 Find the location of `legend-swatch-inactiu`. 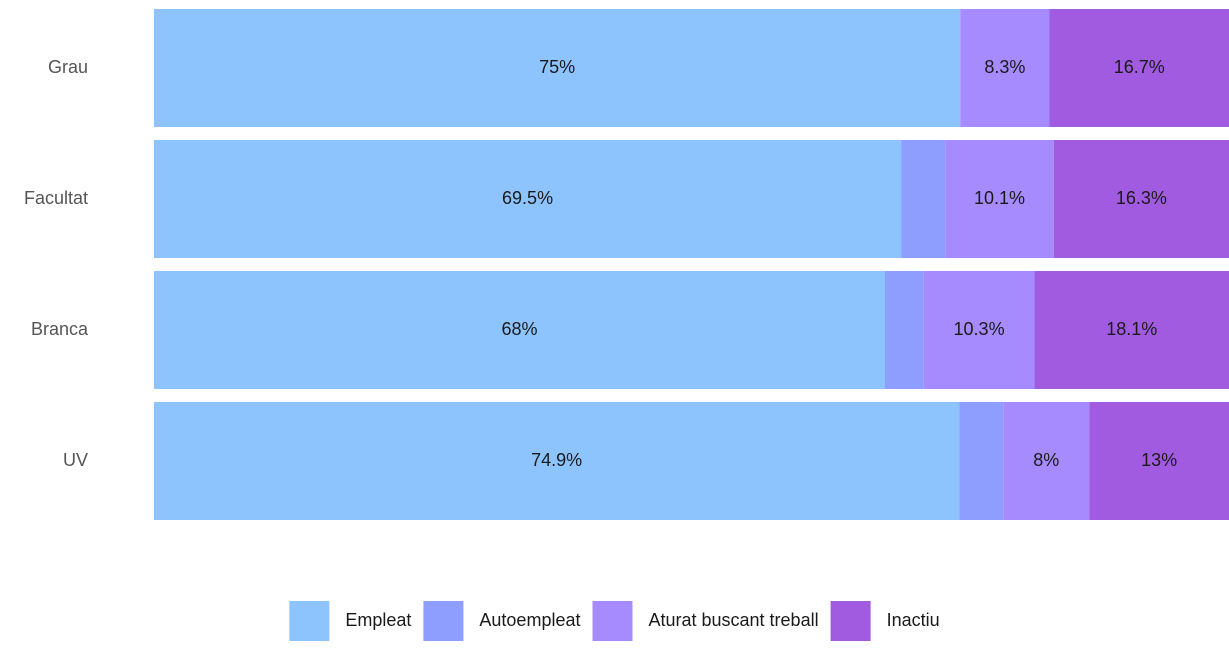

legend-swatch-inactiu is located at coordinates (850, 621).